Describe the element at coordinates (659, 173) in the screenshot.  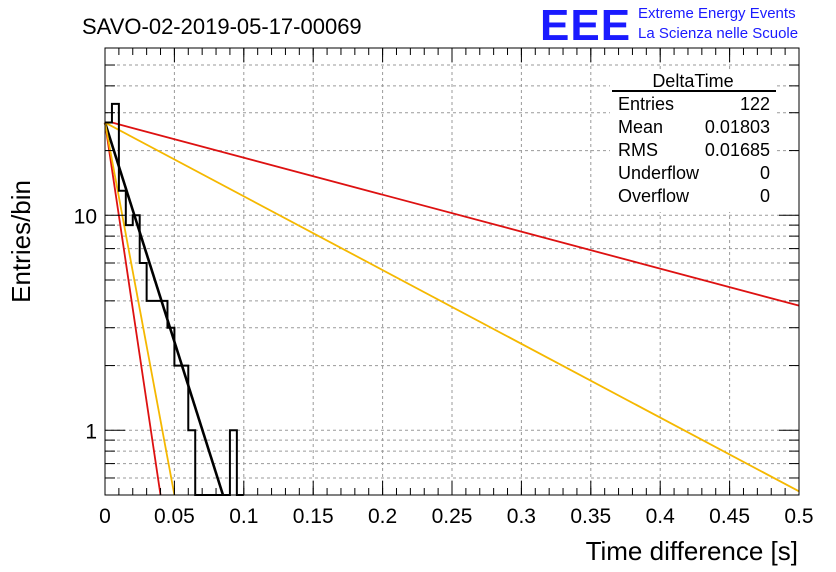
I see `stats-label-underflow: Underflow` at that location.